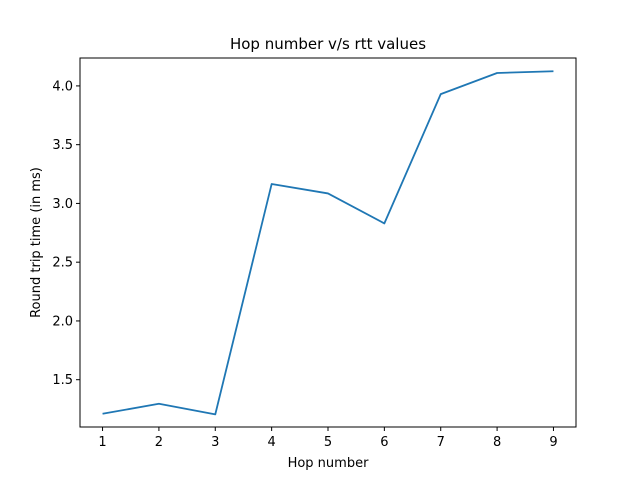 Image resolution: width=640 pixels, height=480 pixels. I want to click on x-tick-label: 6, so click(384, 442).